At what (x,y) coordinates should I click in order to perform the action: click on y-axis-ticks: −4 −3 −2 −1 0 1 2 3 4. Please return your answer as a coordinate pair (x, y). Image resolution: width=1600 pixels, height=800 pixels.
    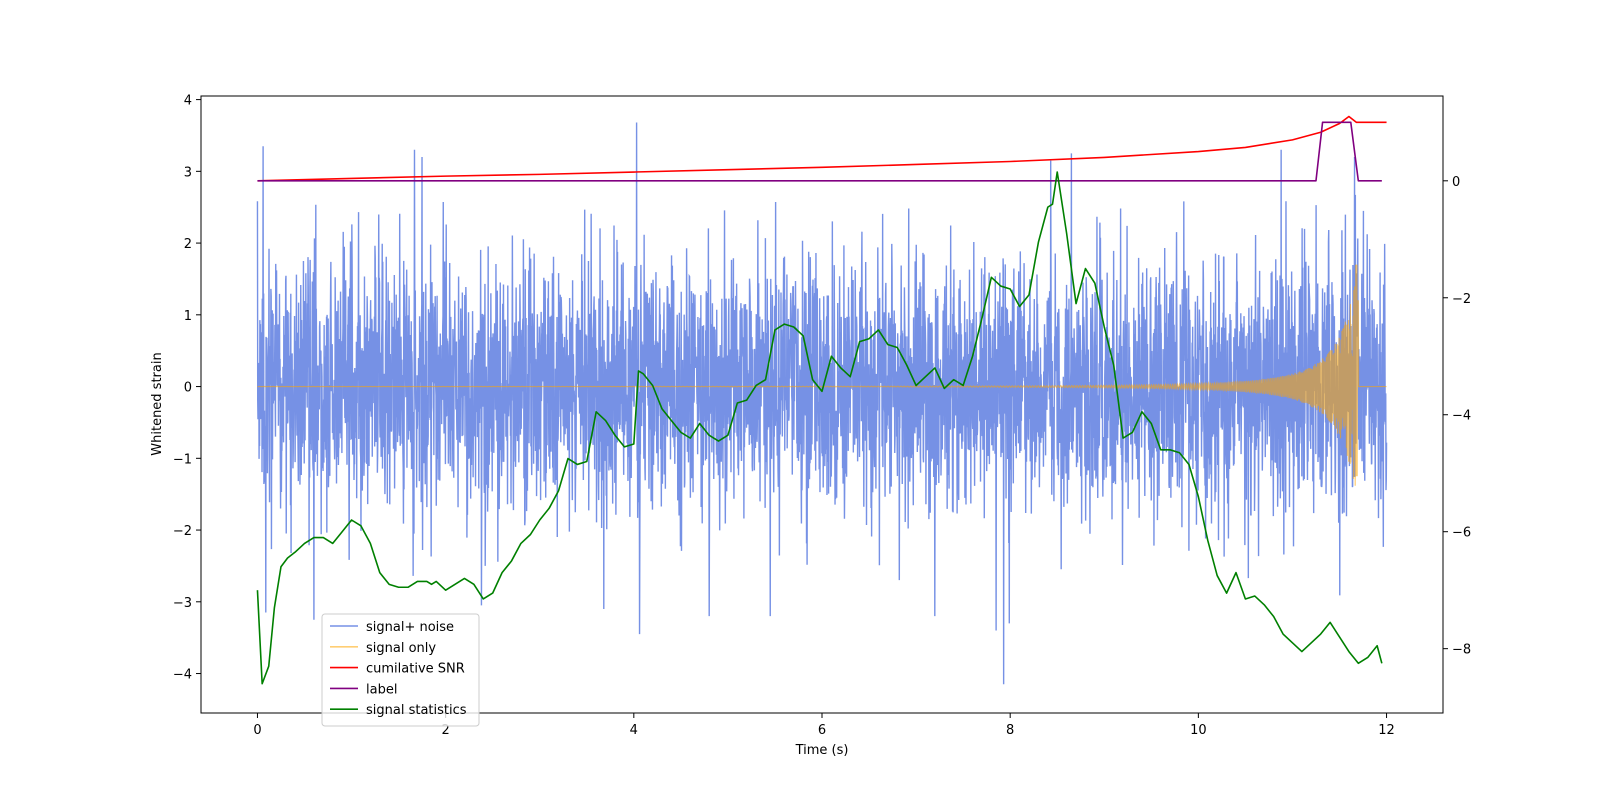
    Looking at the image, I should click on (187, 388).